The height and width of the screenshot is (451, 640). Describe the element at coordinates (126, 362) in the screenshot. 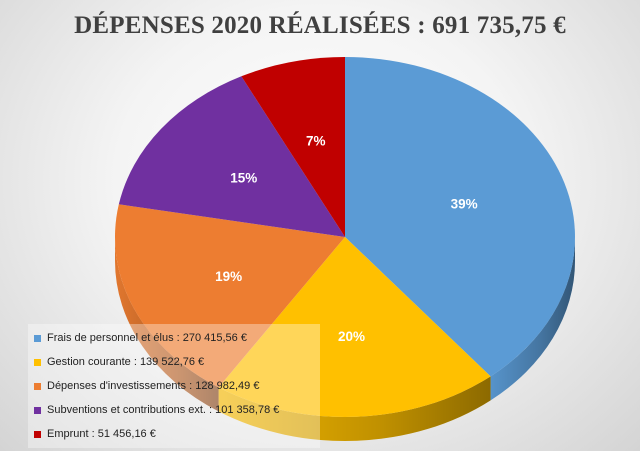

I see `legend-label: Gestion courante : 139 522,76 €` at that location.